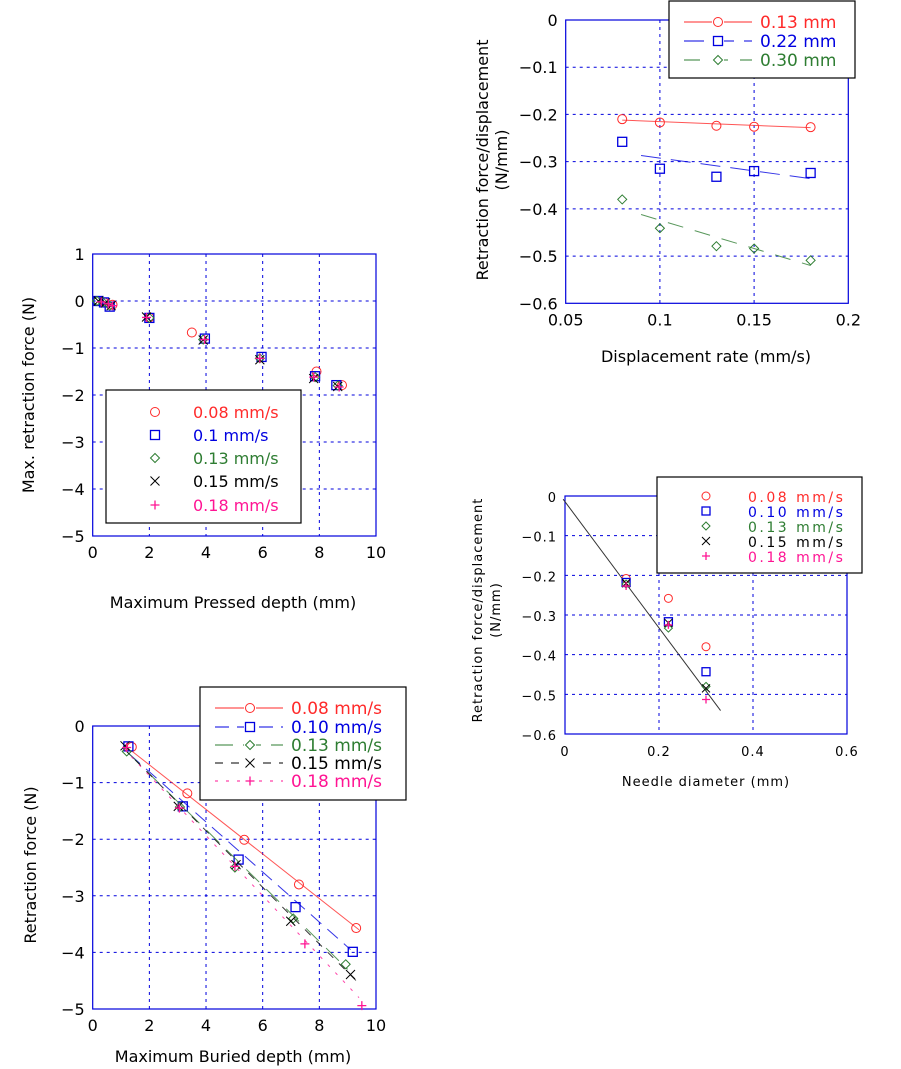 The image size is (901, 1069). Describe the element at coordinates (566, 319) in the screenshot. I see `x-tick-label: 0.05` at that location.